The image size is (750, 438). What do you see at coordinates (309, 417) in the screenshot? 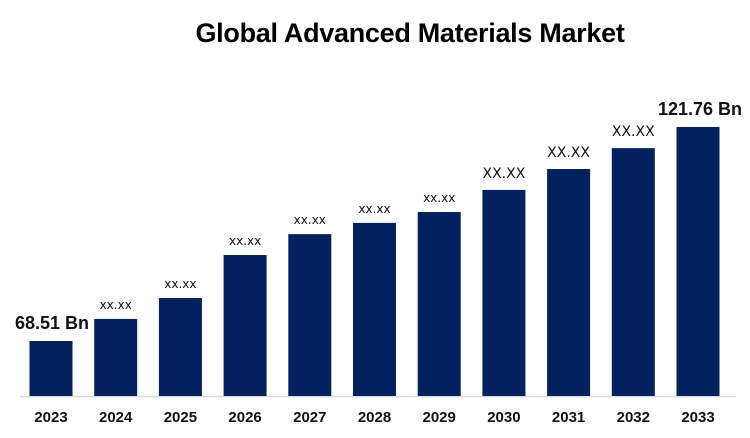
I see `x-tick-label: 2027` at bounding box center [309, 417].